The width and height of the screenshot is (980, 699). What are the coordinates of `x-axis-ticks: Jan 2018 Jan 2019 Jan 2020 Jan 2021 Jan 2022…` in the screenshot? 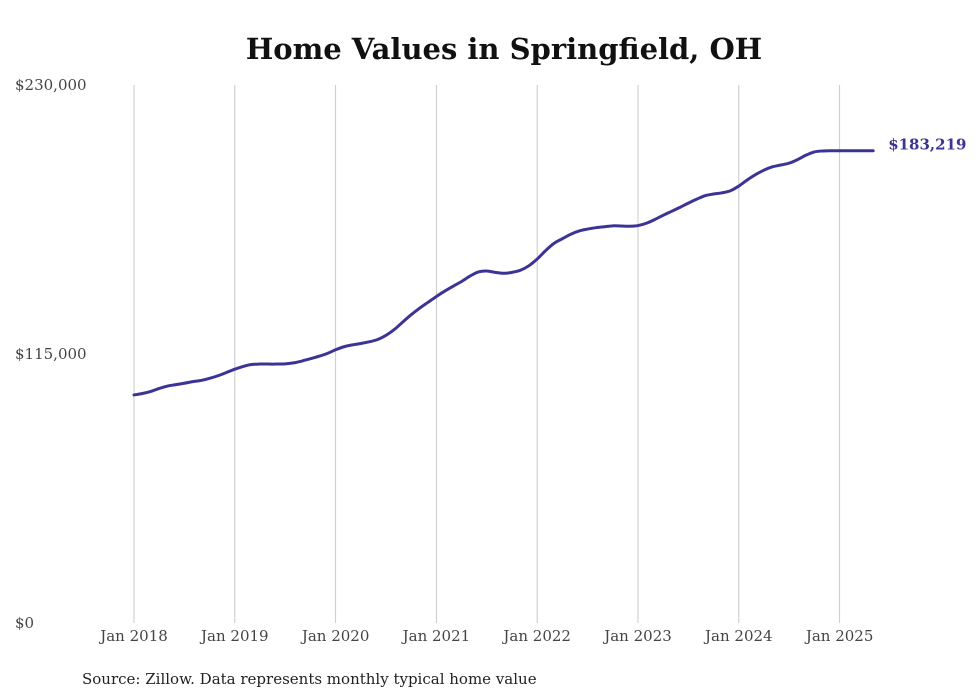 It's located at (485, 636).